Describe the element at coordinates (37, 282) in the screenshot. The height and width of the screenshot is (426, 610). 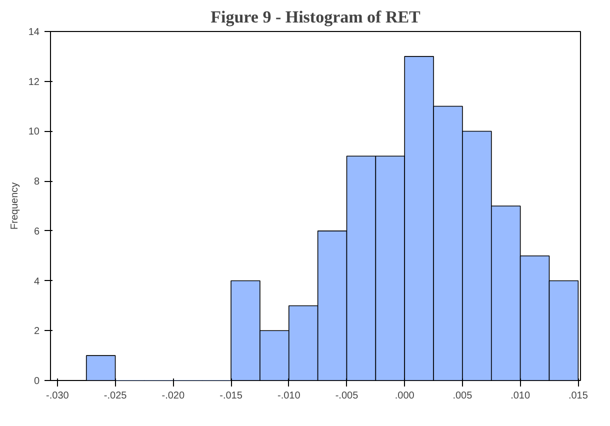
I see `y-tick-label: 4` at that location.